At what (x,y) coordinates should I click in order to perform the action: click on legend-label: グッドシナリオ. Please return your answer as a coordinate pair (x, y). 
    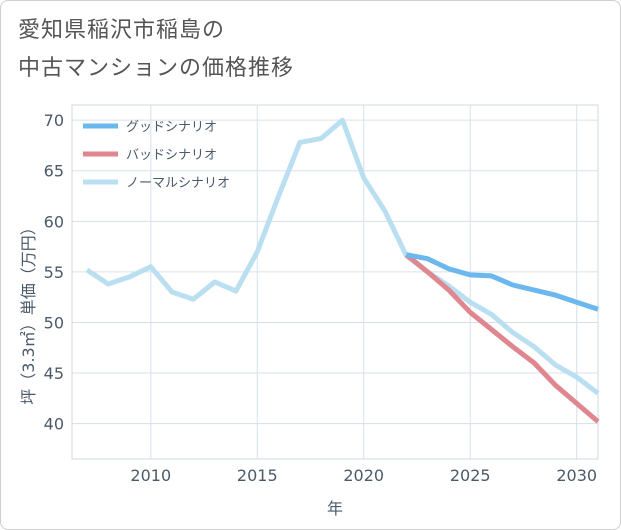
    Looking at the image, I should click on (171, 127).